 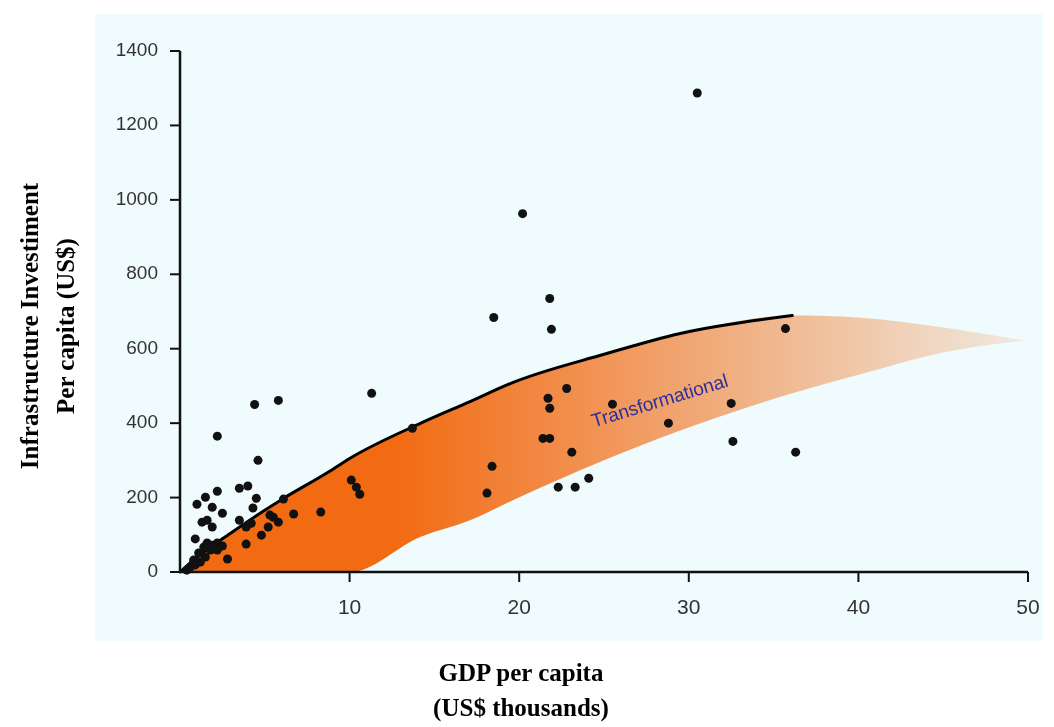 What do you see at coordinates (689, 606) in the screenshot?
I see `x-tick-label: 30` at bounding box center [689, 606].